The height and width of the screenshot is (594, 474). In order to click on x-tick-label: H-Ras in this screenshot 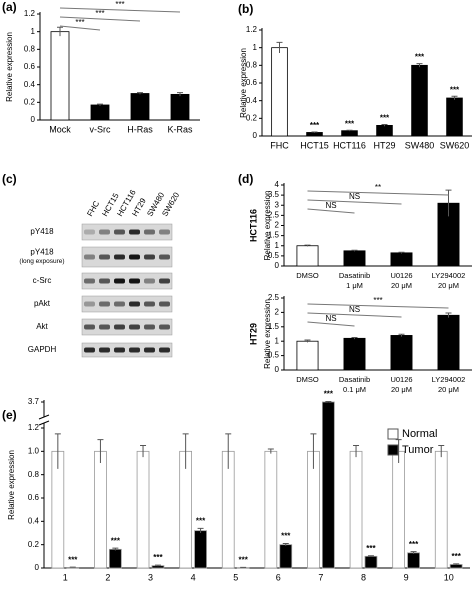, I will do `click(140, 129)`.